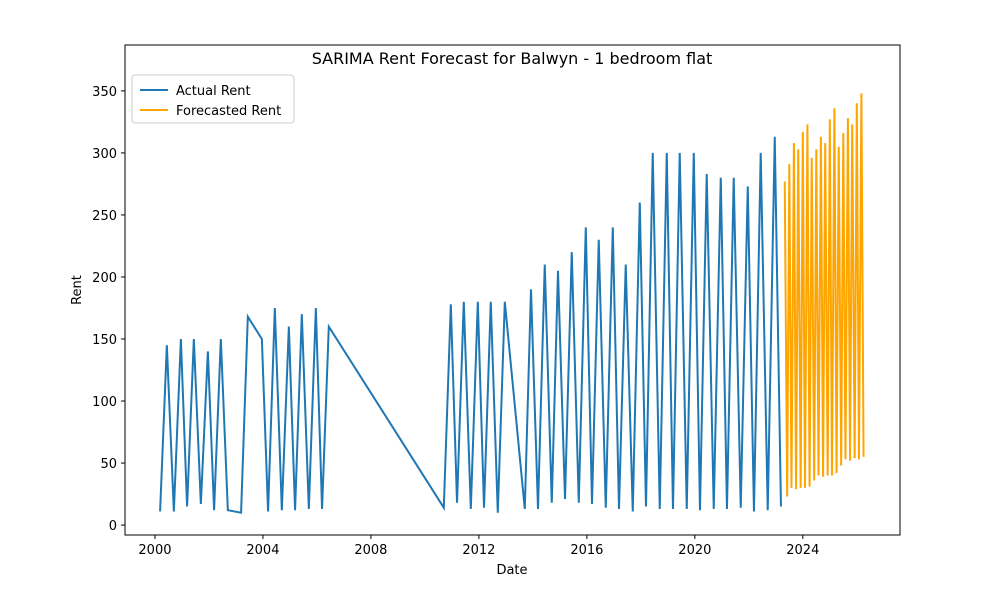 Image resolution: width=1000 pixels, height=604 pixels. What do you see at coordinates (228, 111) in the screenshot?
I see `legend-label: Forecasted Rent` at bounding box center [228, 111].